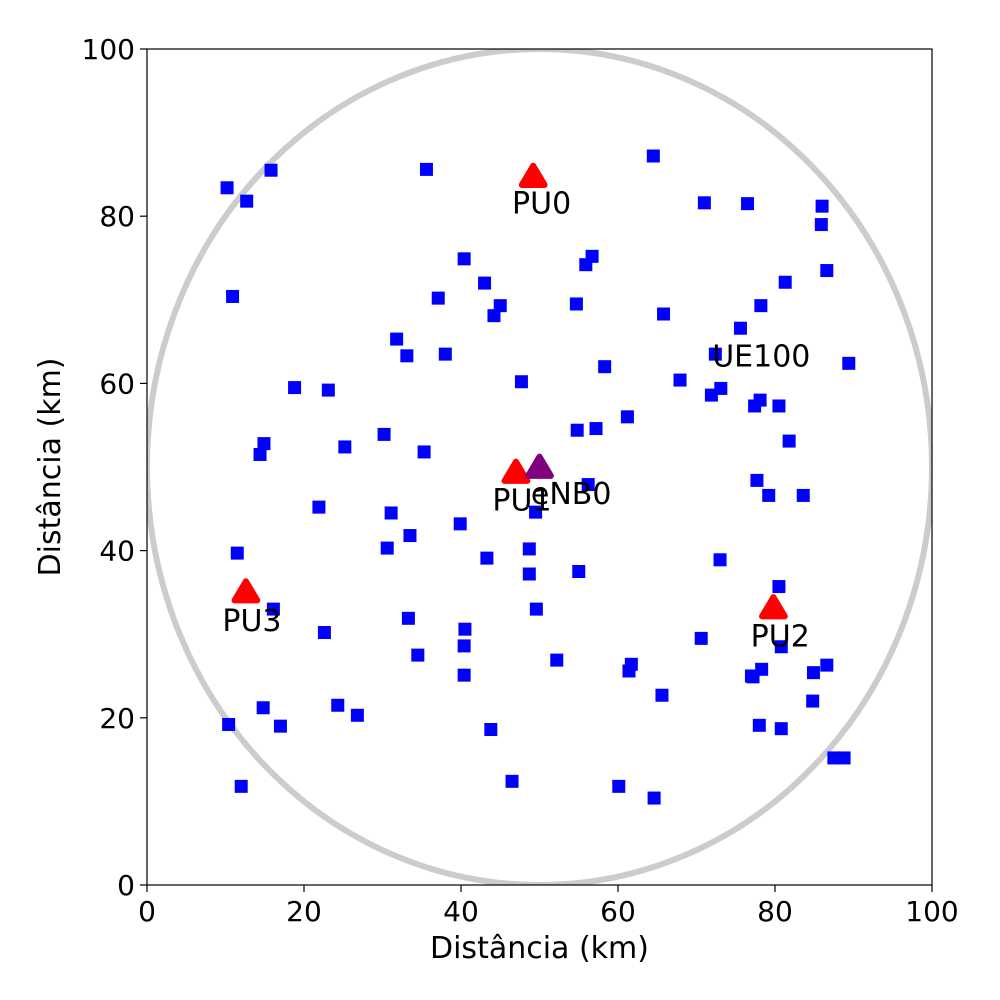 Image resolution: width=1000 pixels, height=1000 pixels. Describe the element at coordinates (775, 911) in the screenshot. I see `x-tick-label-4: 80` at that location.